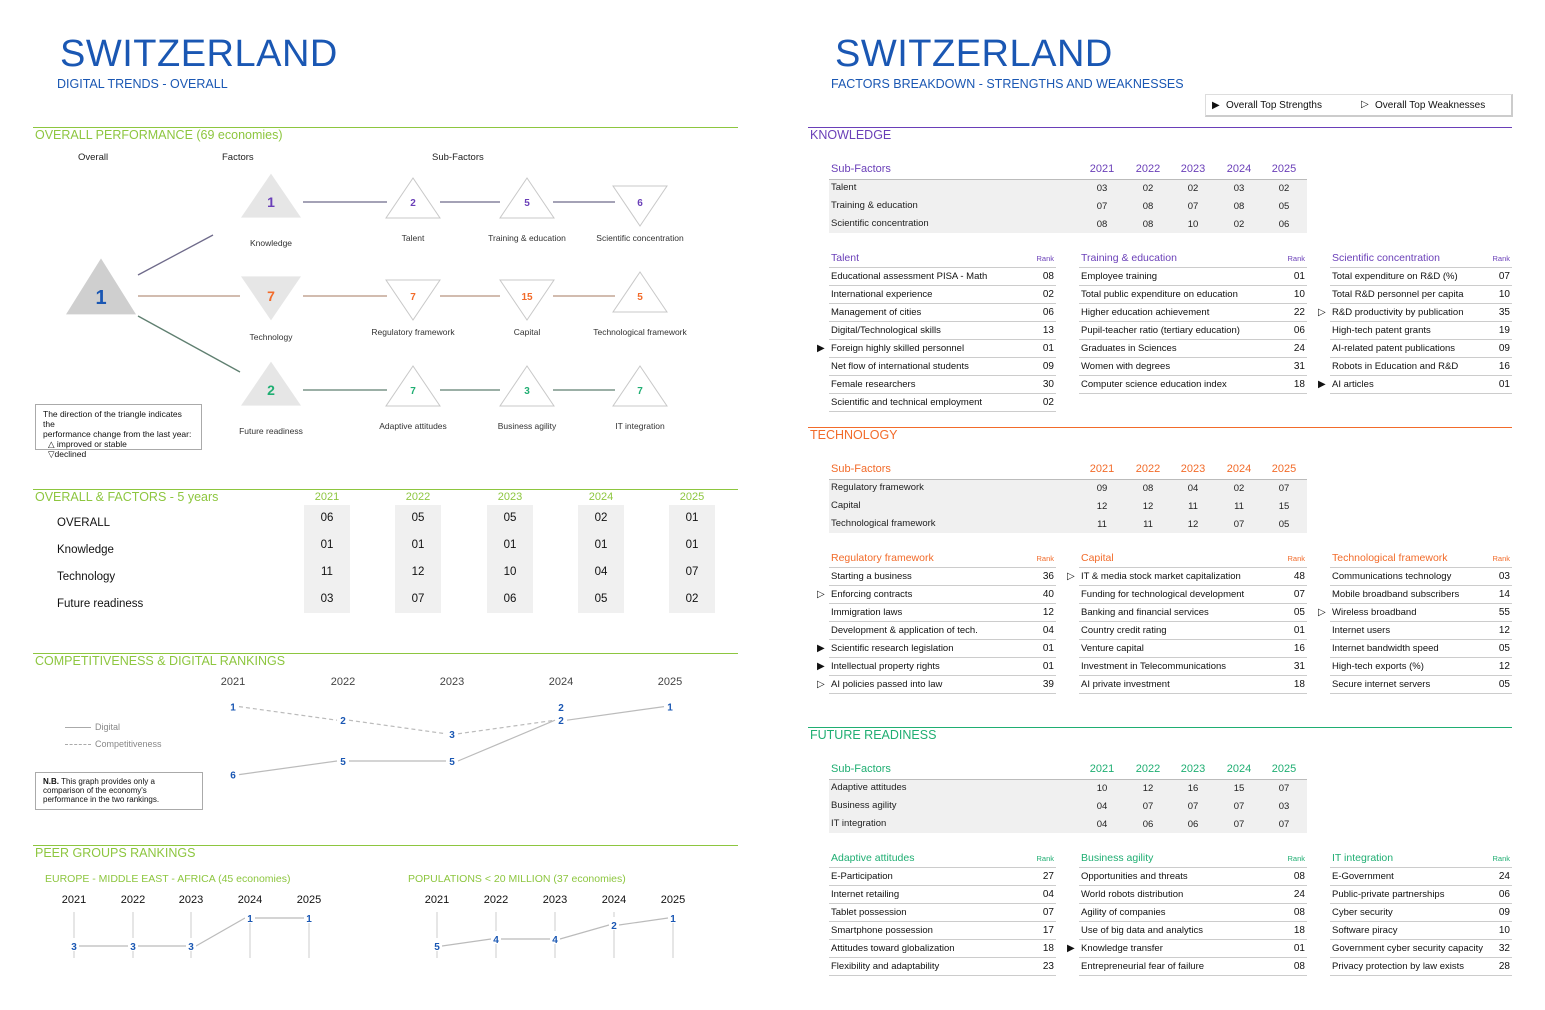  Describe the element at coordinates (1392, 576) in the screenshot. I see `criterion-name: Communications technology` at that location.